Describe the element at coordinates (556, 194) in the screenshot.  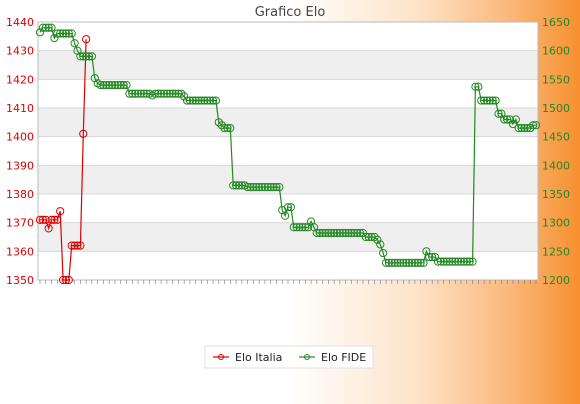
I see `right-tick-label: 1350` at that location.